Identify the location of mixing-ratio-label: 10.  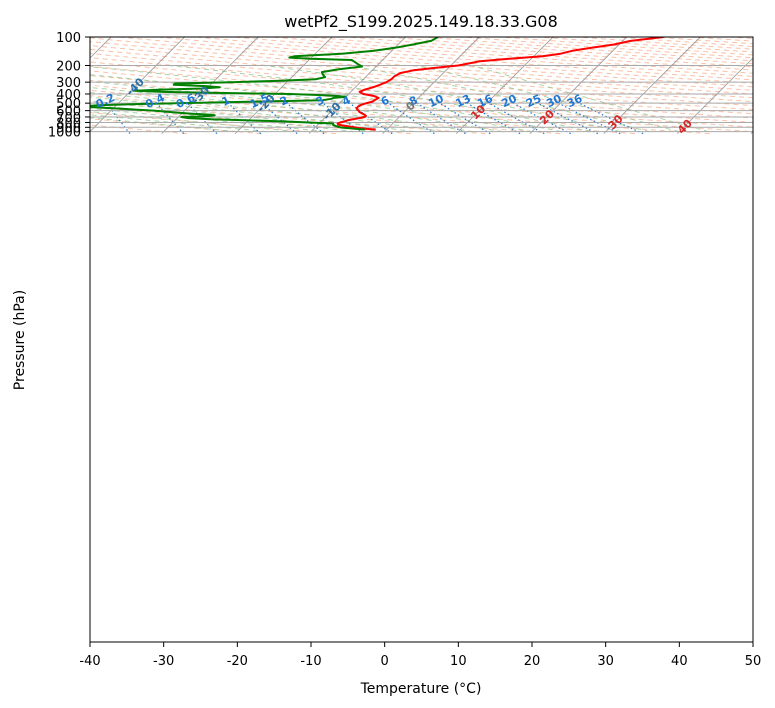
(436, 101).